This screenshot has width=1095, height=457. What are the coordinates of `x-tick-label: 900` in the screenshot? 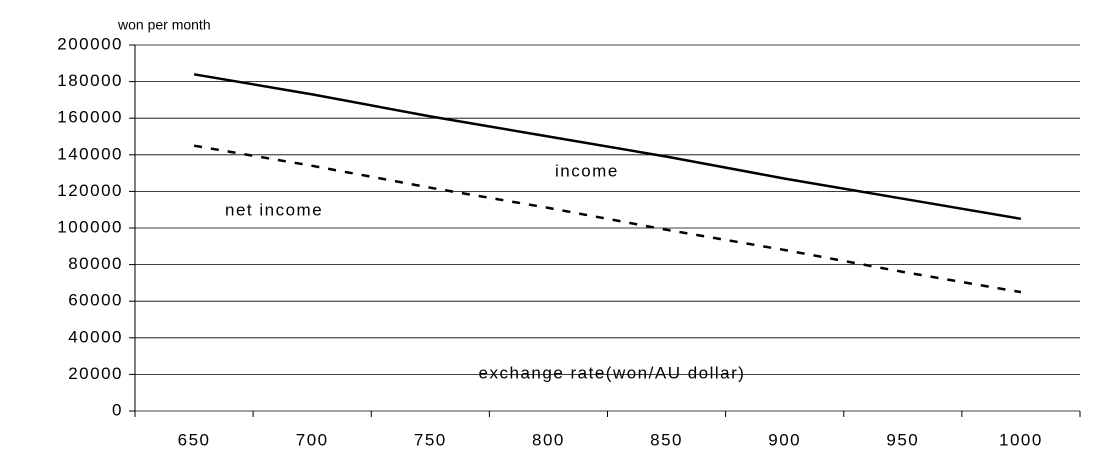 It's located at (784, 439).